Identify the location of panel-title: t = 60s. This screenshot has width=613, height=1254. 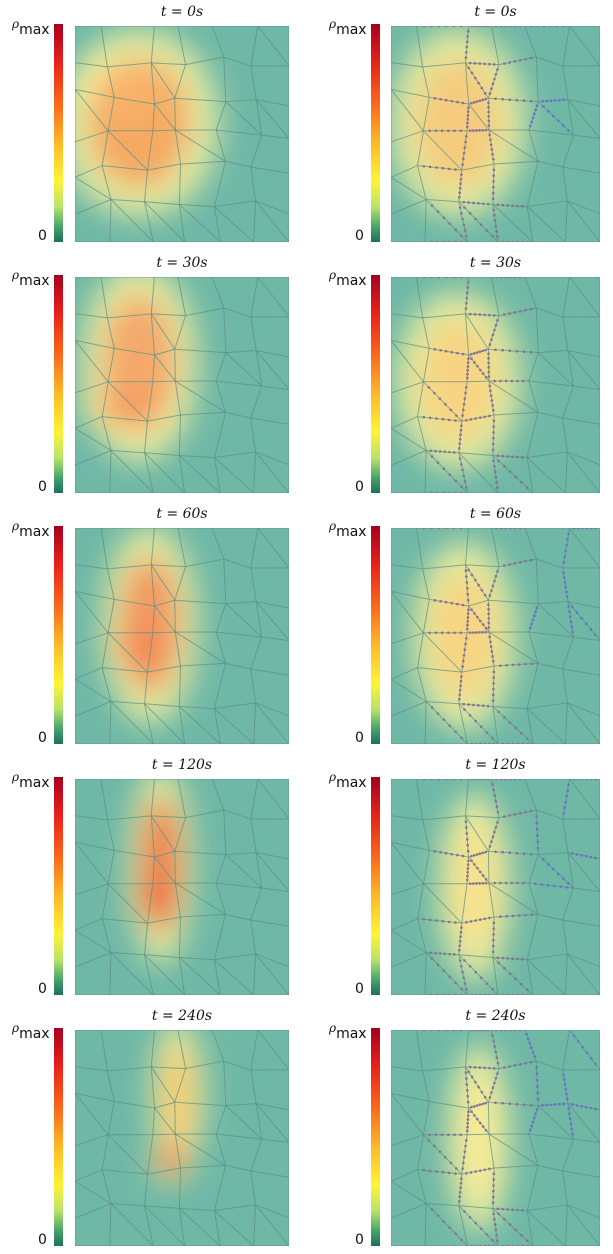
(182, 514).